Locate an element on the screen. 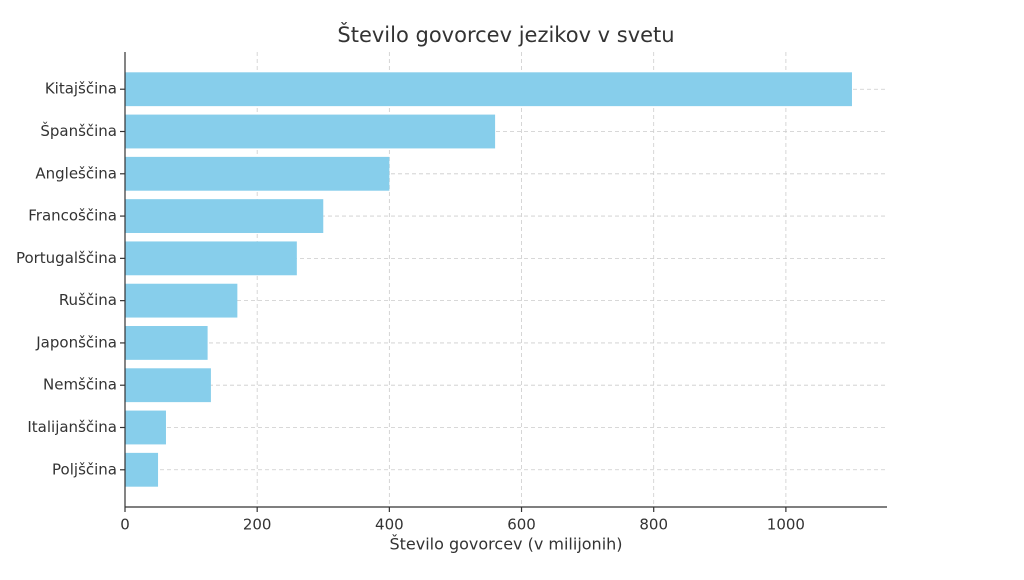 The width and height of the screenshot is (1024, 580). x-tick-label: 800 is located at coordinates (653, 525).